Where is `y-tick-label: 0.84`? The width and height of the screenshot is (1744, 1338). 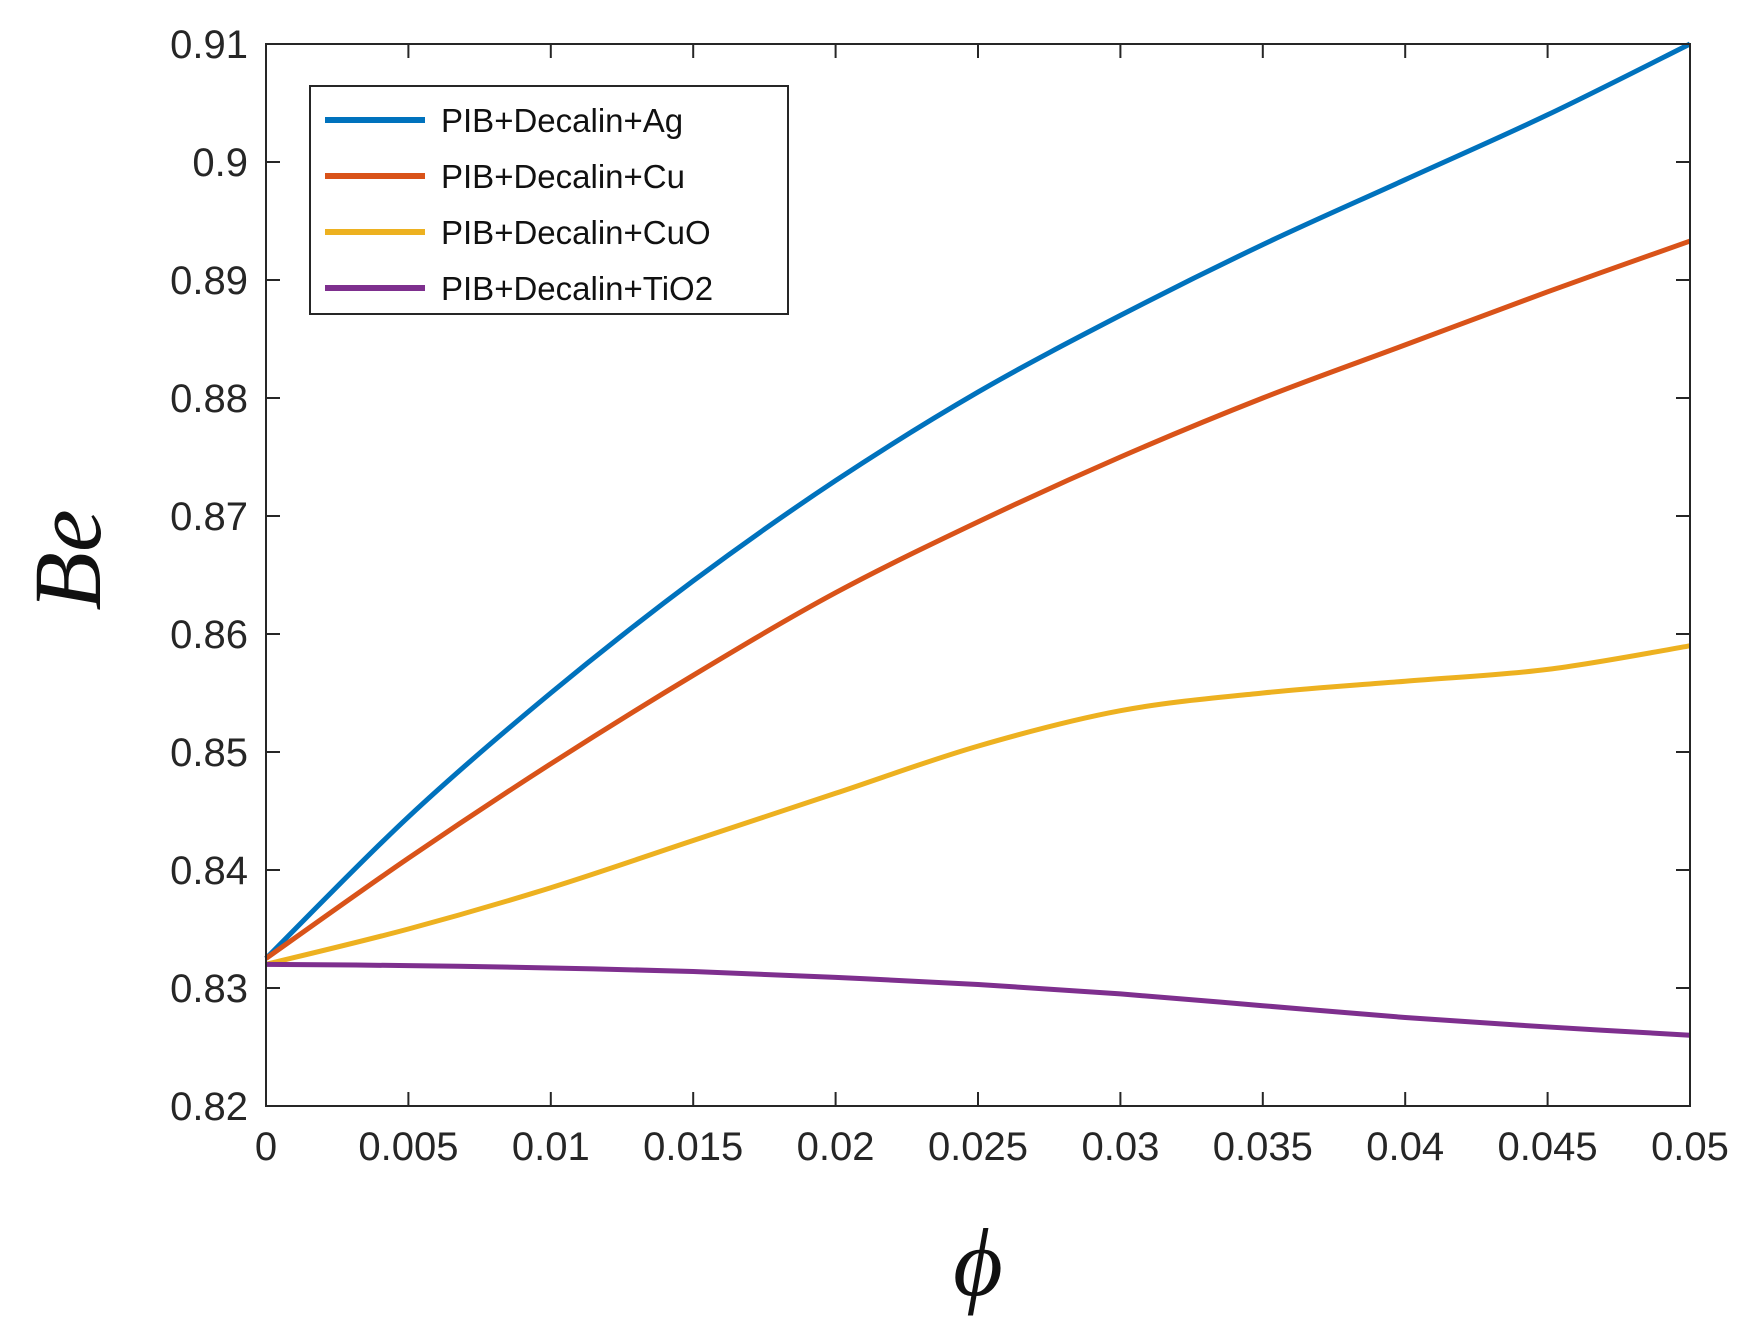 y-tick-label: 0.84 is located at coordinates (209, 871).